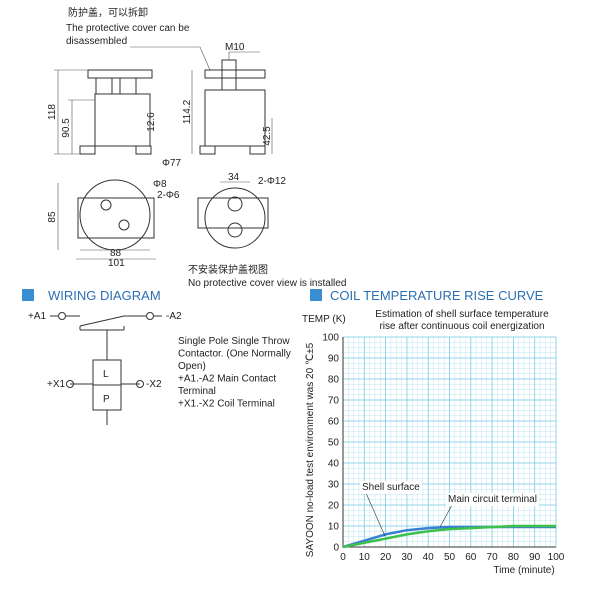 Image resolution: width=600 pixels, height=600 pixels. I want to click on dim: 85, so click(52, 217).